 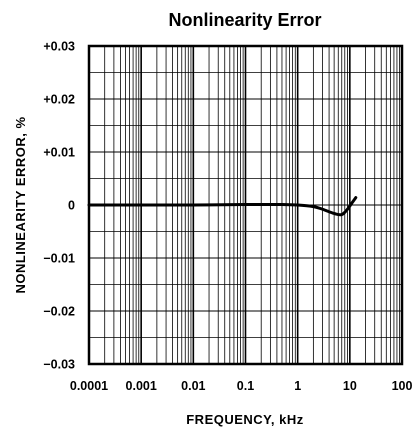 I want to click on series-line, so click(x=222, y=206).